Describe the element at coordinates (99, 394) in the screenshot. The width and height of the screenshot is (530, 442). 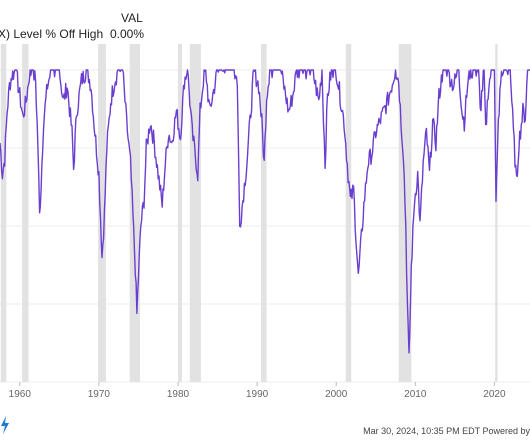
I see `x-tick-label-1970: 1970` at that location.